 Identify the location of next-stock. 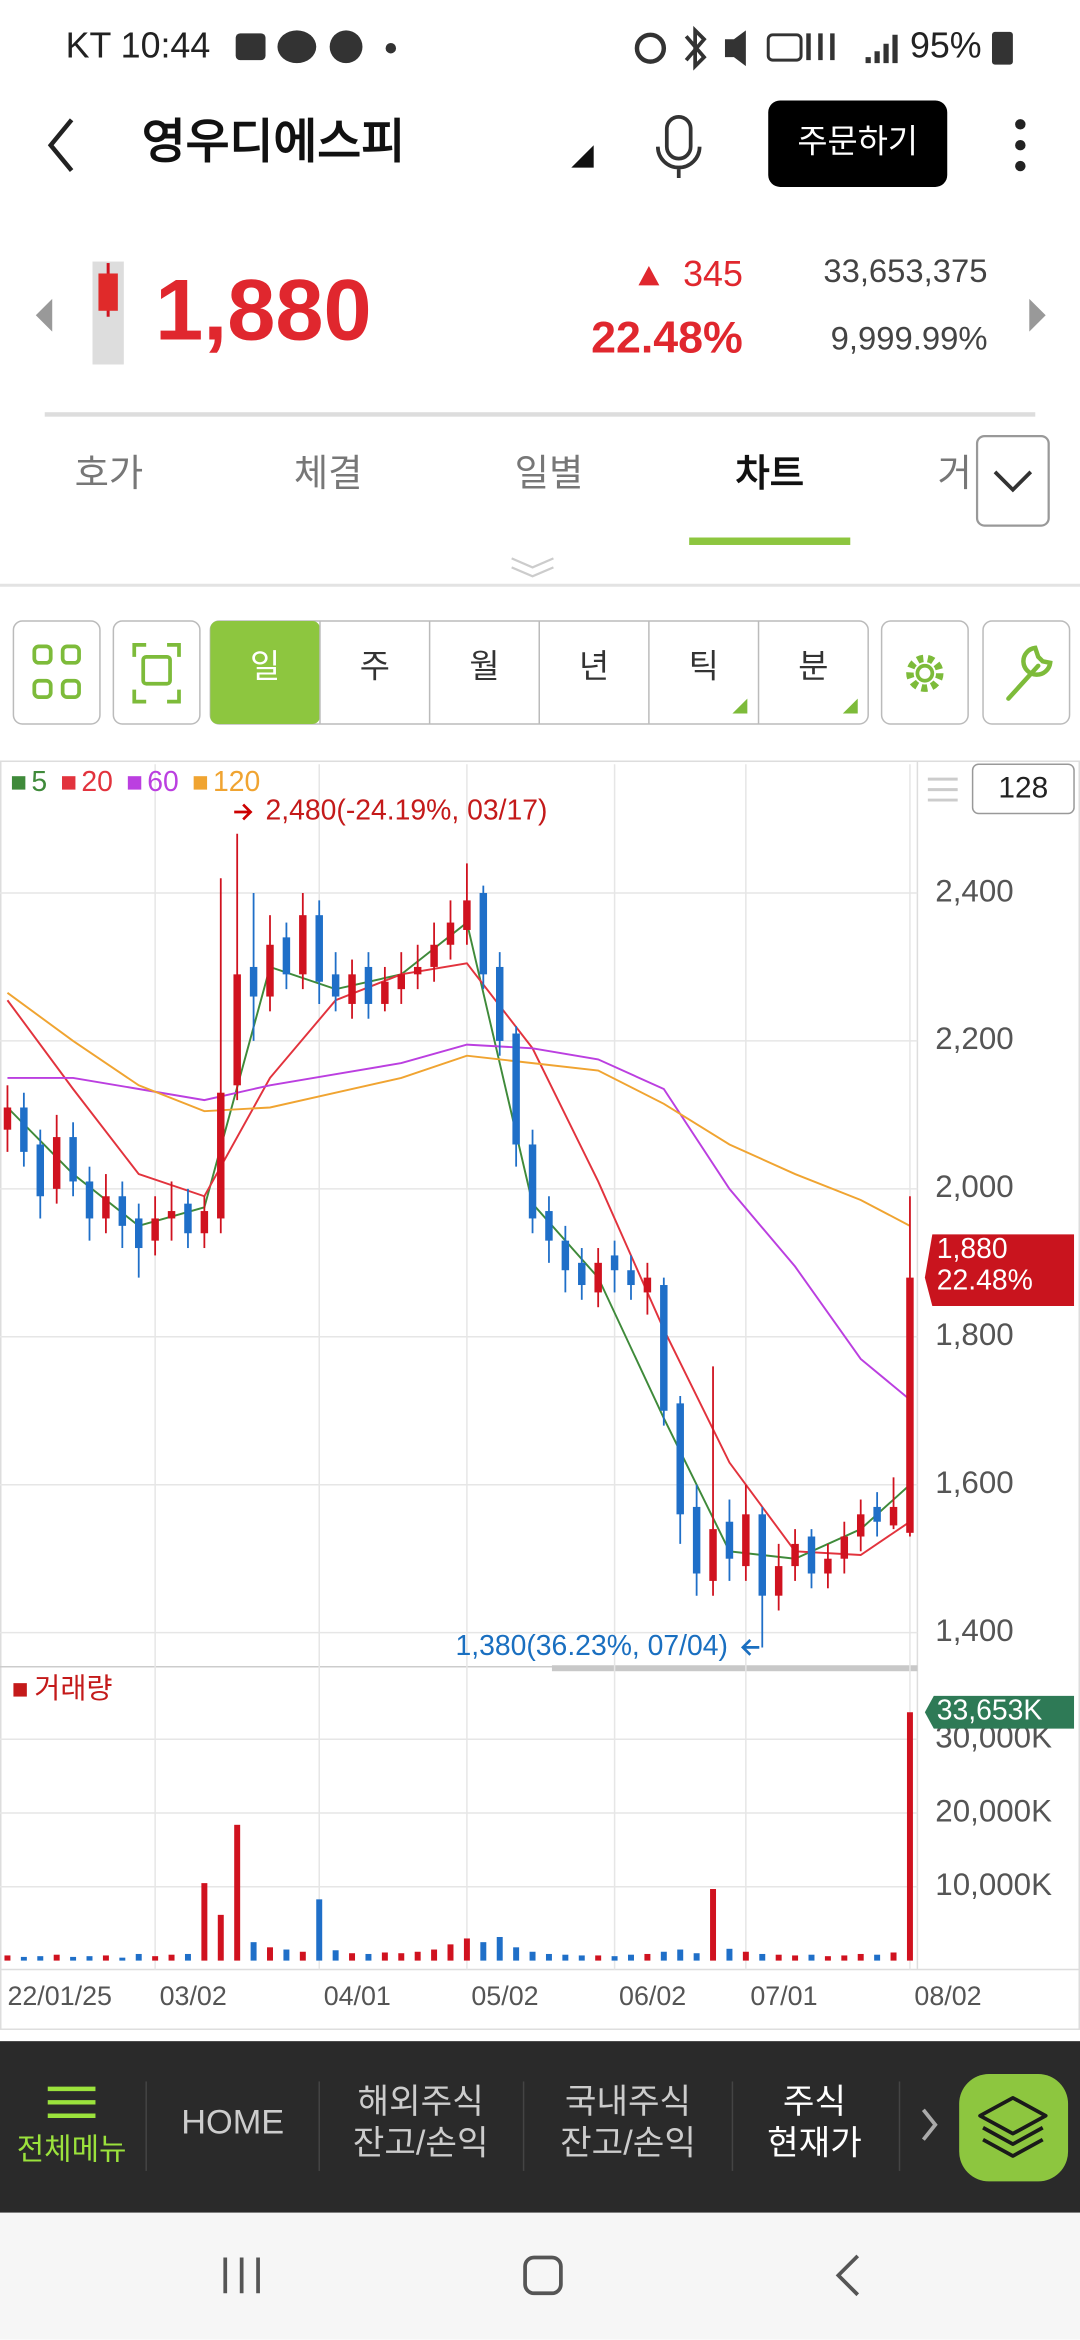
(1037, 315).